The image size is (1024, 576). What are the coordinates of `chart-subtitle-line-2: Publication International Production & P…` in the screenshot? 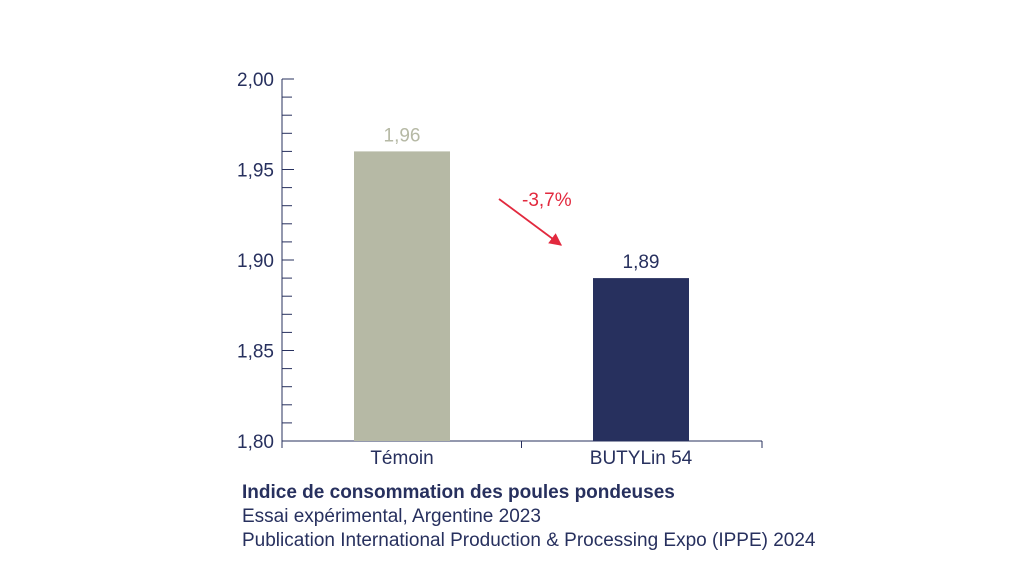 It's located at (529, 540).